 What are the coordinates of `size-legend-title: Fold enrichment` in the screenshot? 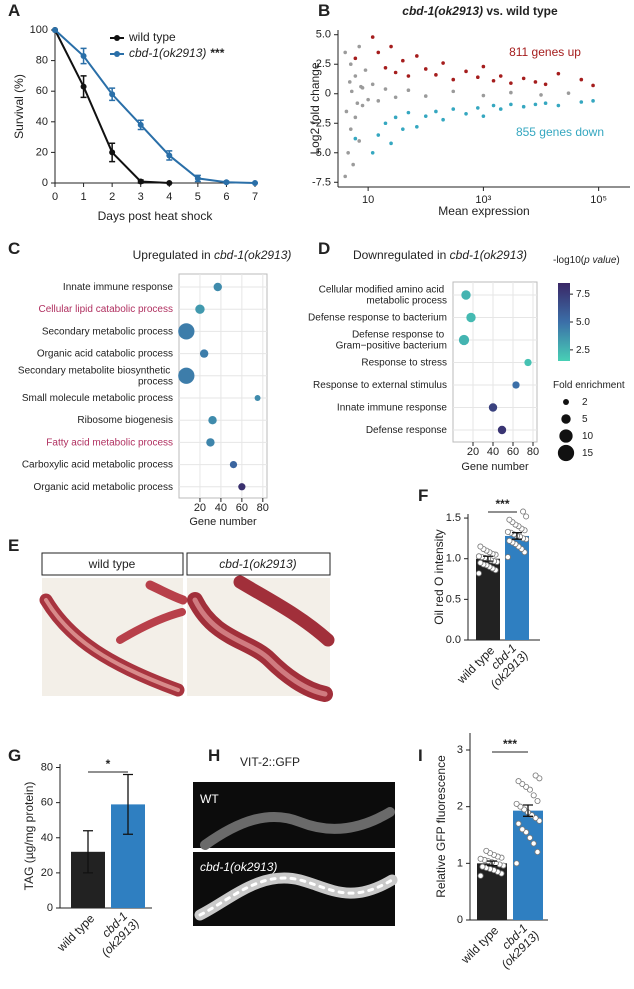 It's located at (589, 385).